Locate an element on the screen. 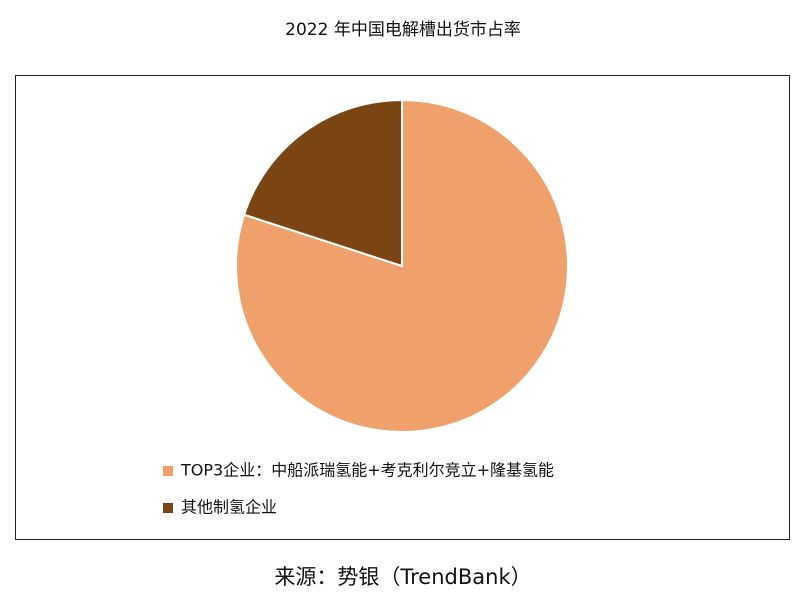  source-note: 来源：势银（TrendBank） is located at coordinates (402, 577).